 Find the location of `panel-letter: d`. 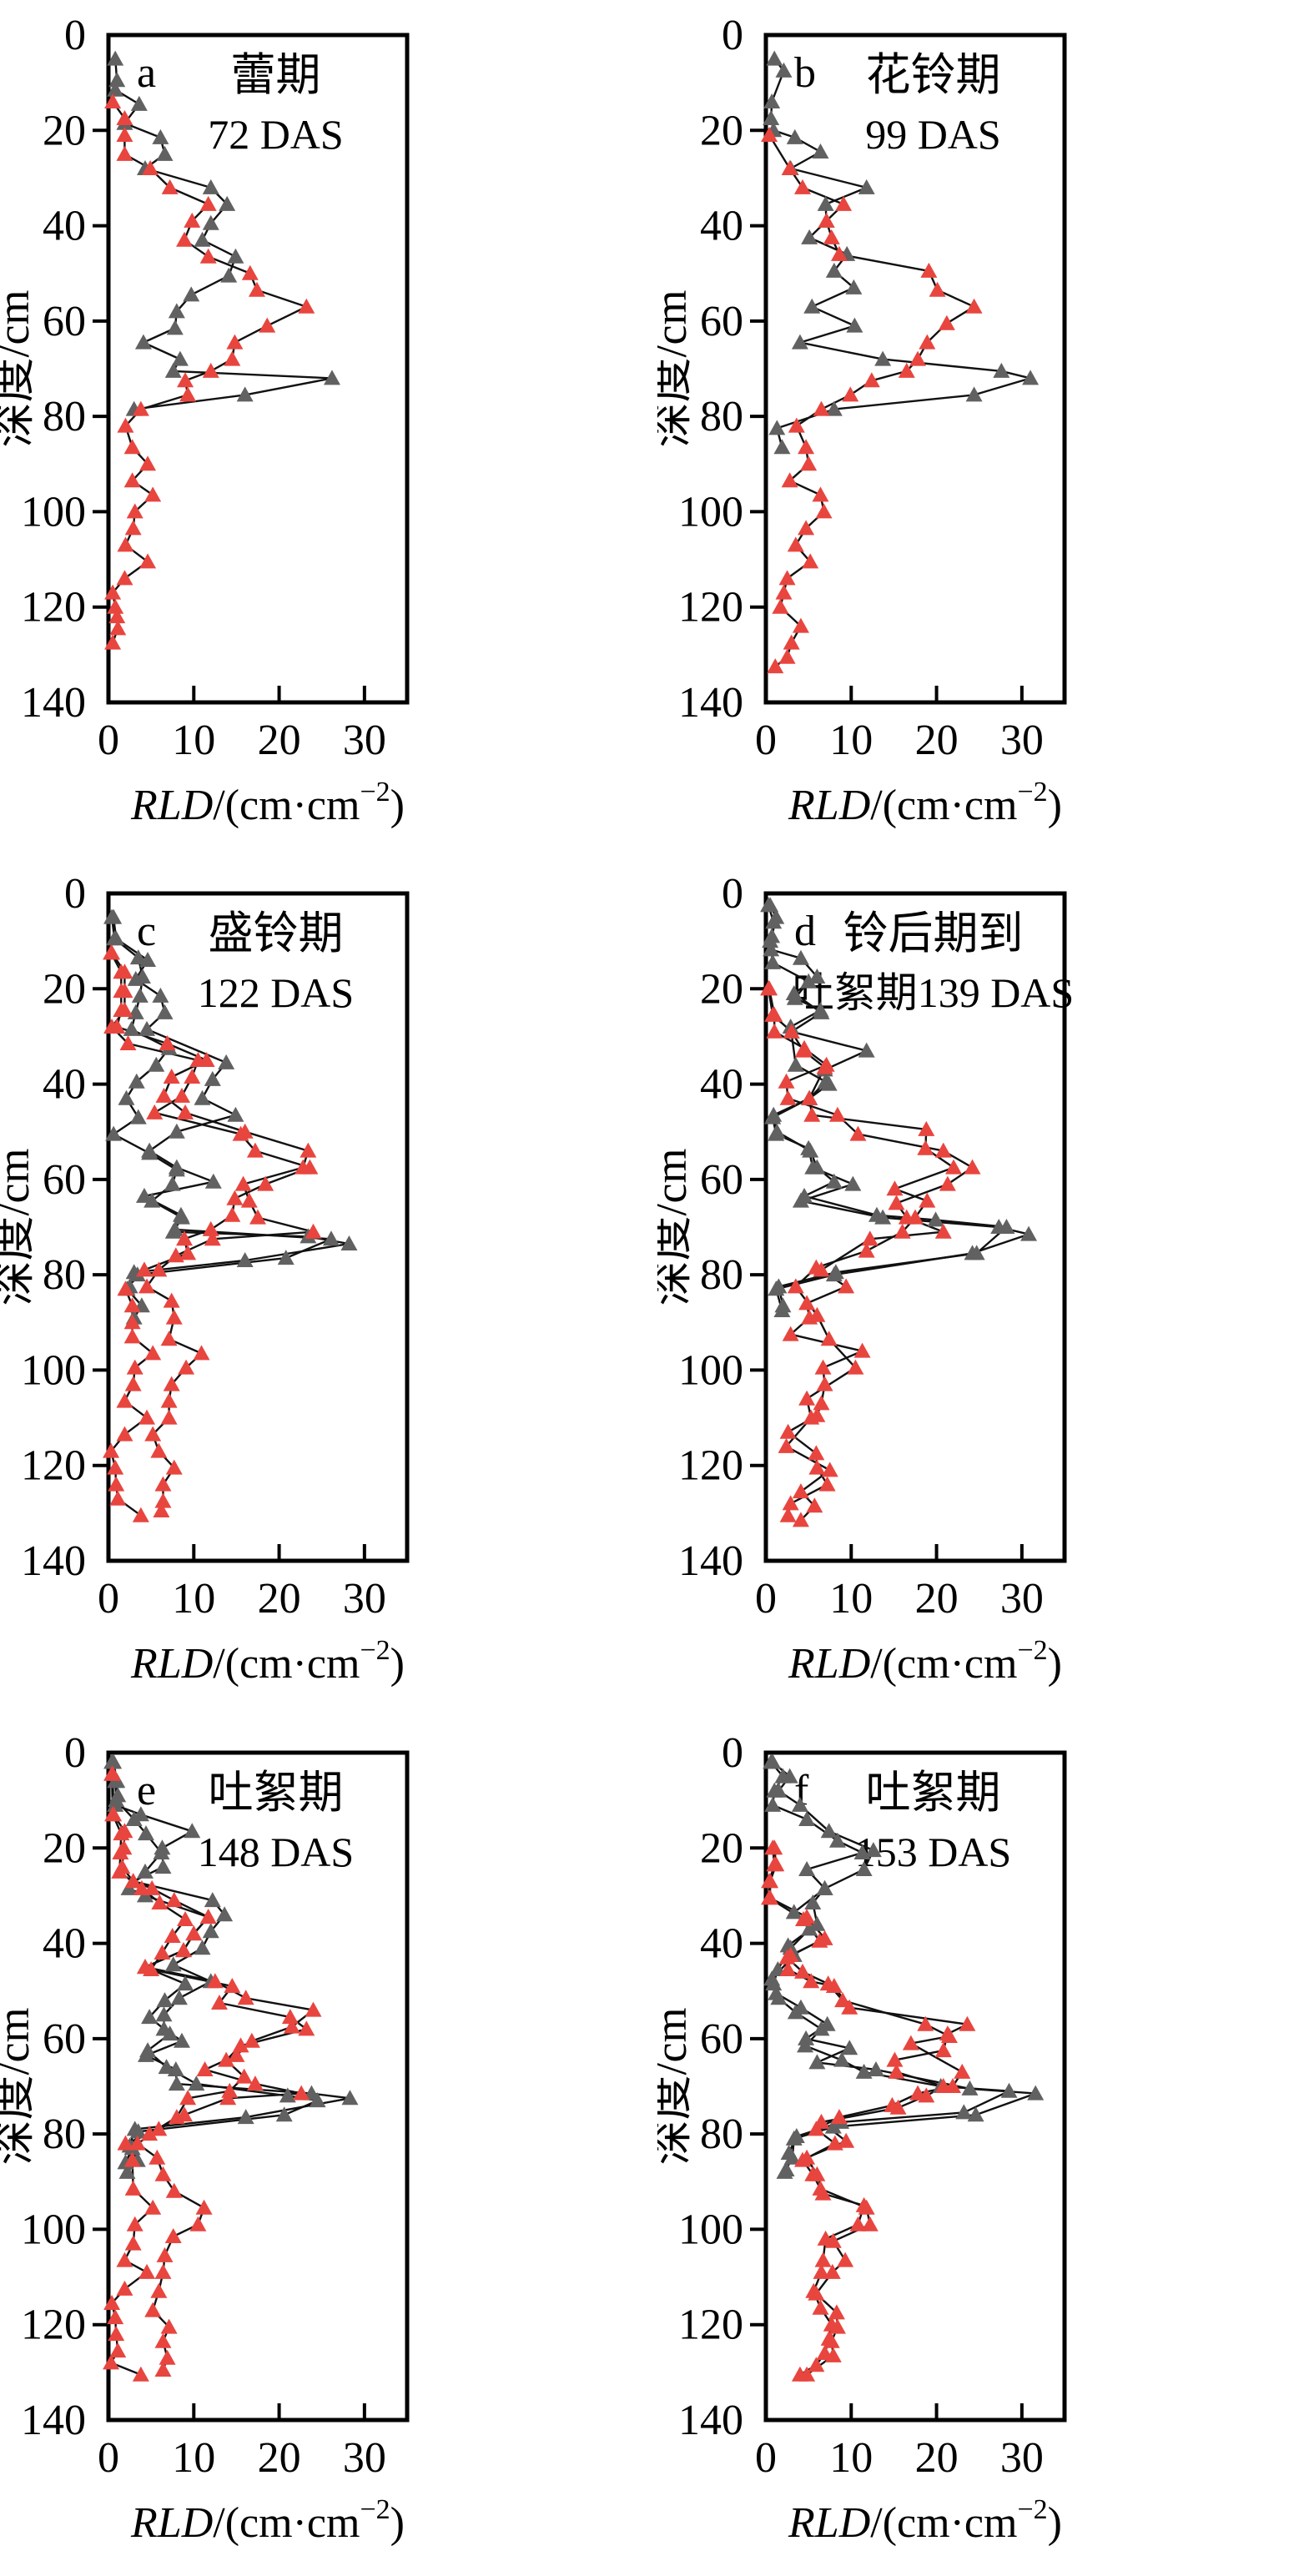

panel-letter: d is located at coordinates (805, 931).